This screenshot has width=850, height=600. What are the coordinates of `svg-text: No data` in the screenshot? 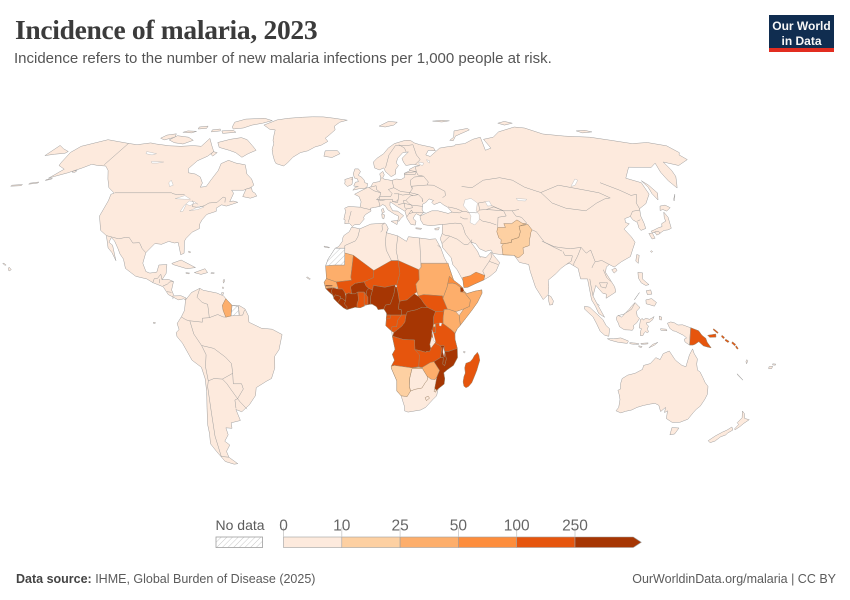 It's located at (240, 525).